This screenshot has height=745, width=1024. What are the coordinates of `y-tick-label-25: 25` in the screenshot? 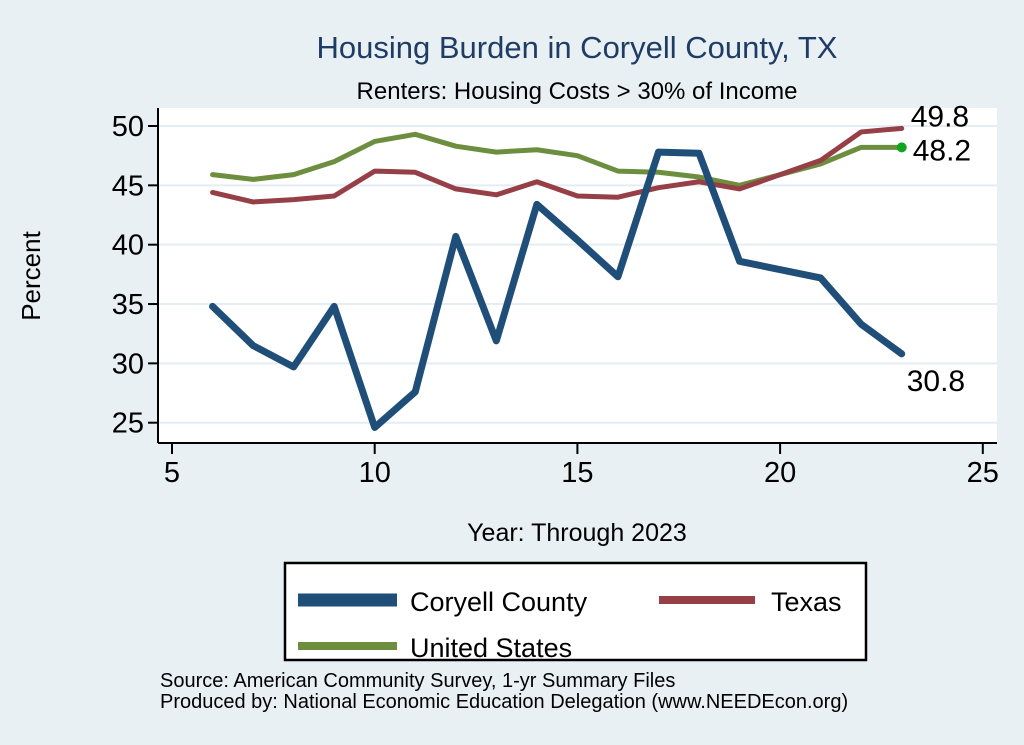 It's located at (128, 424).